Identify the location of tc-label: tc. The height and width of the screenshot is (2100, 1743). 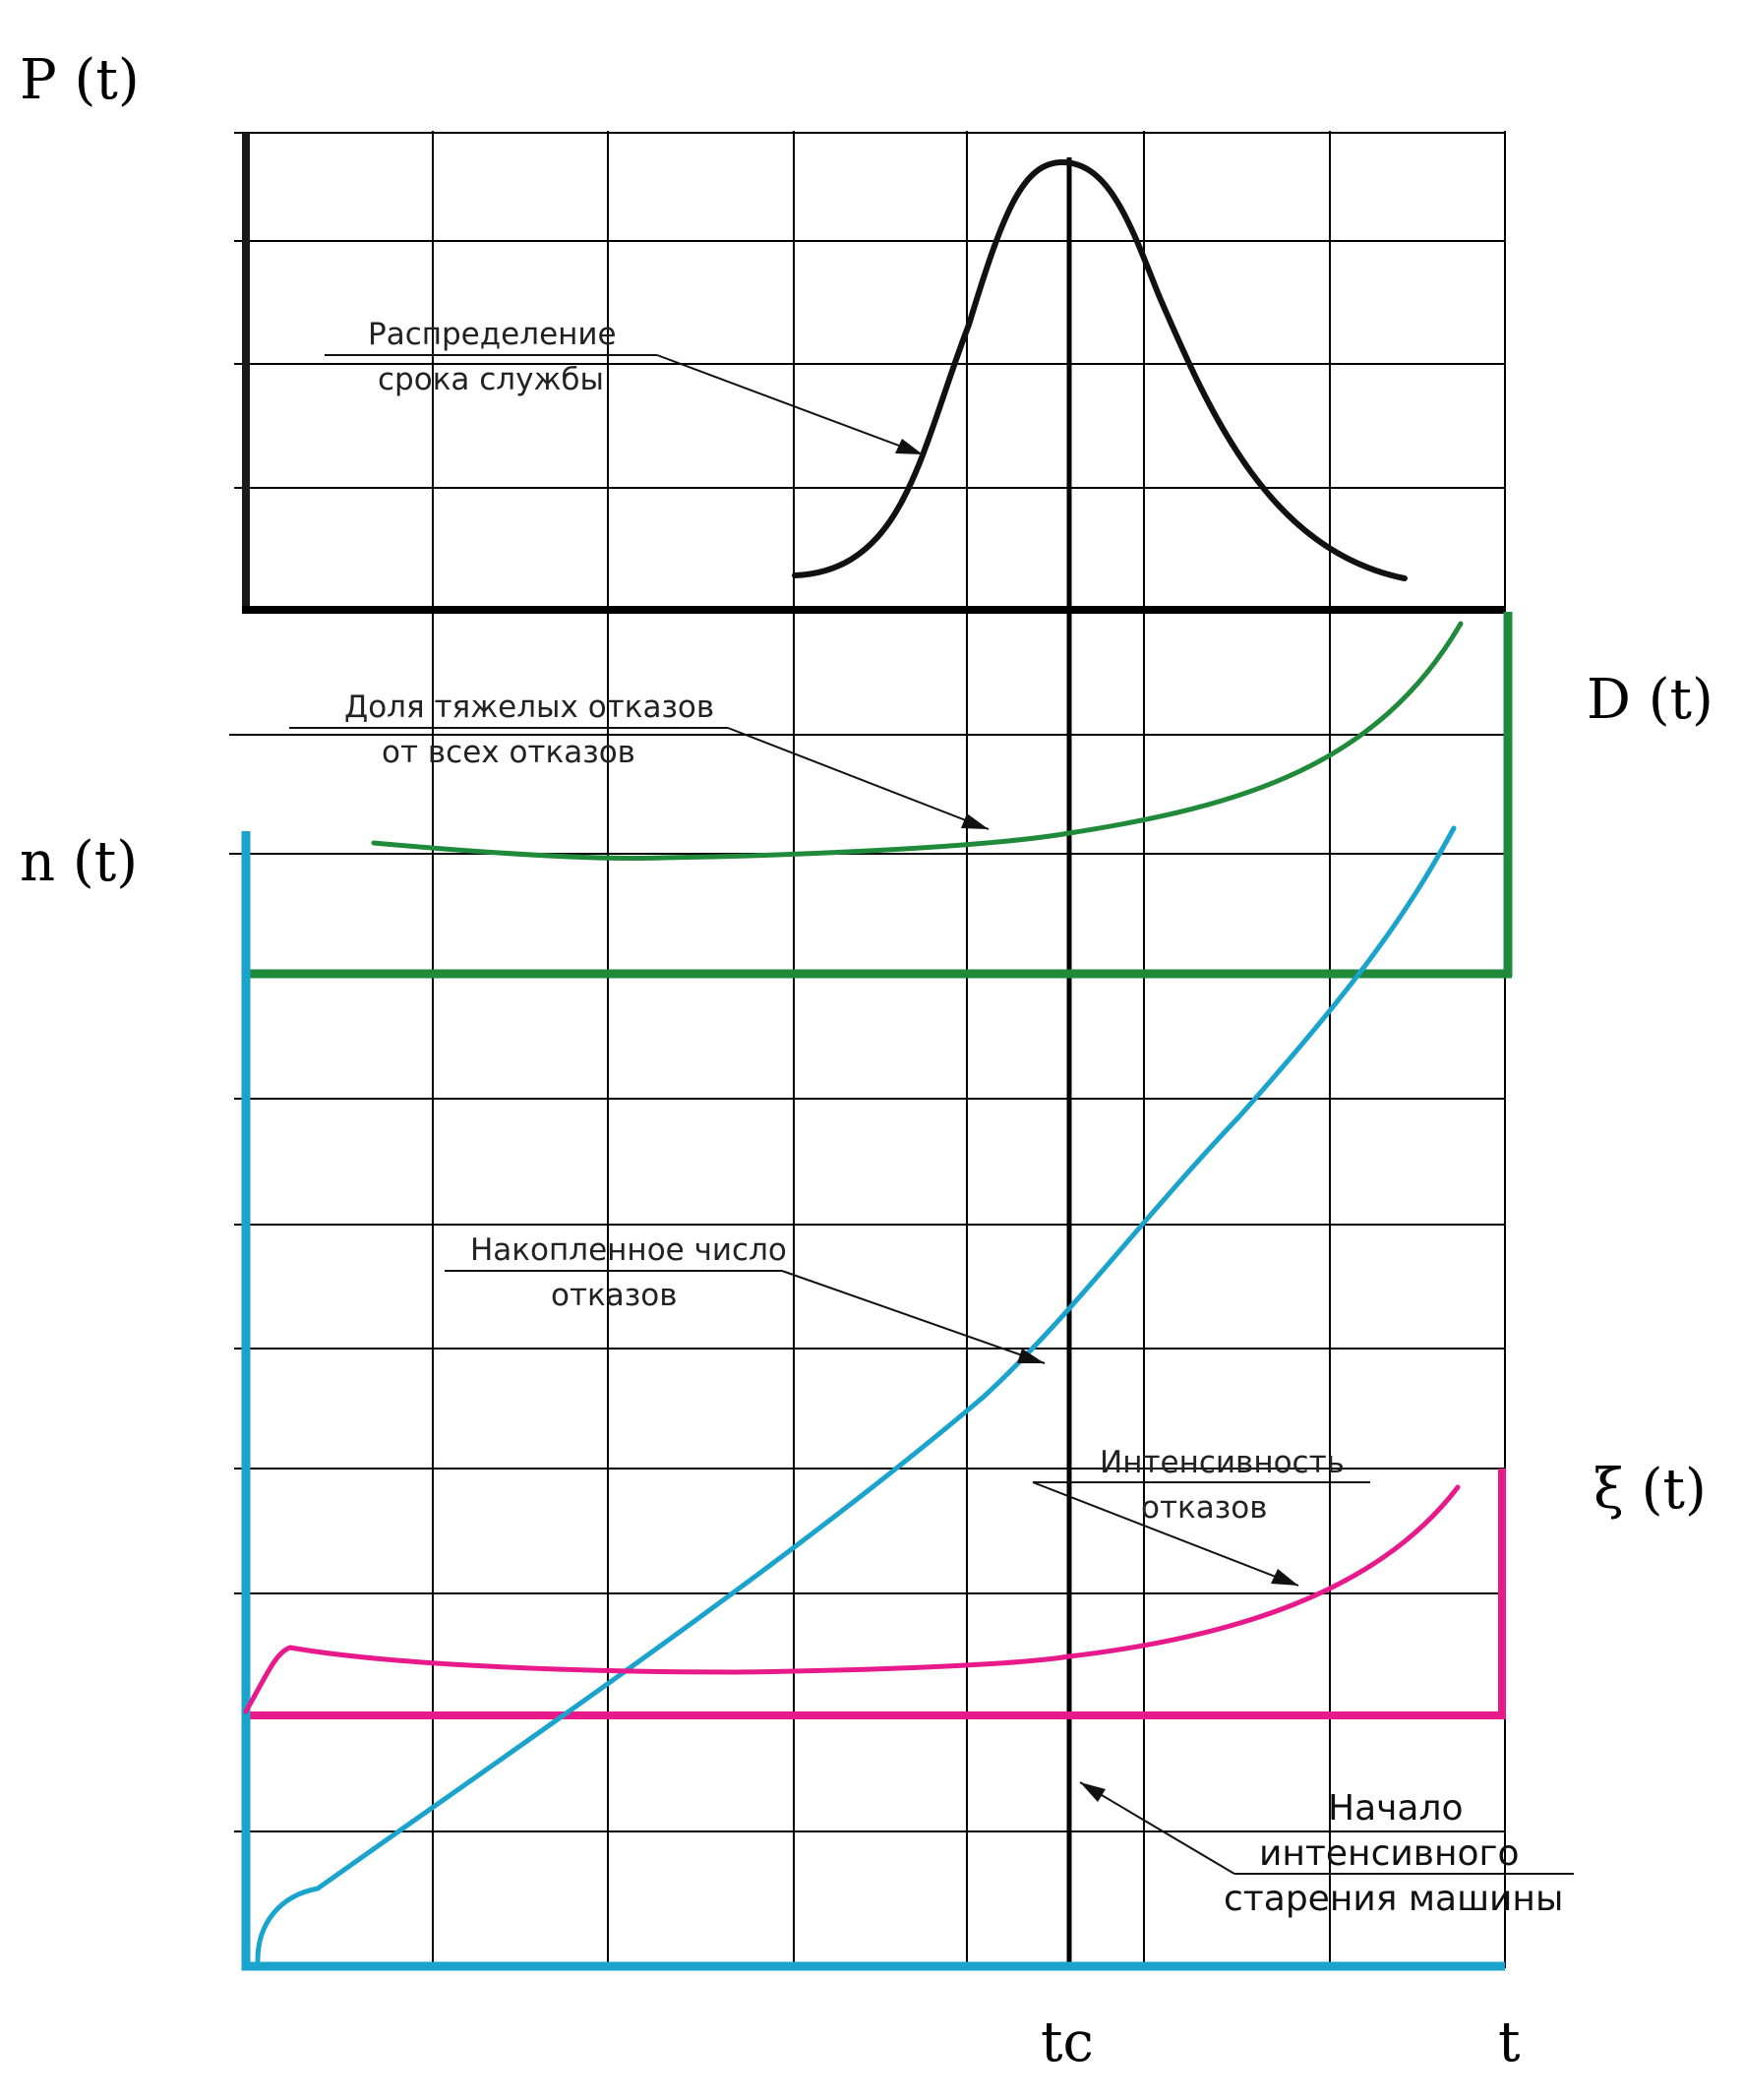
(1067, 2042).